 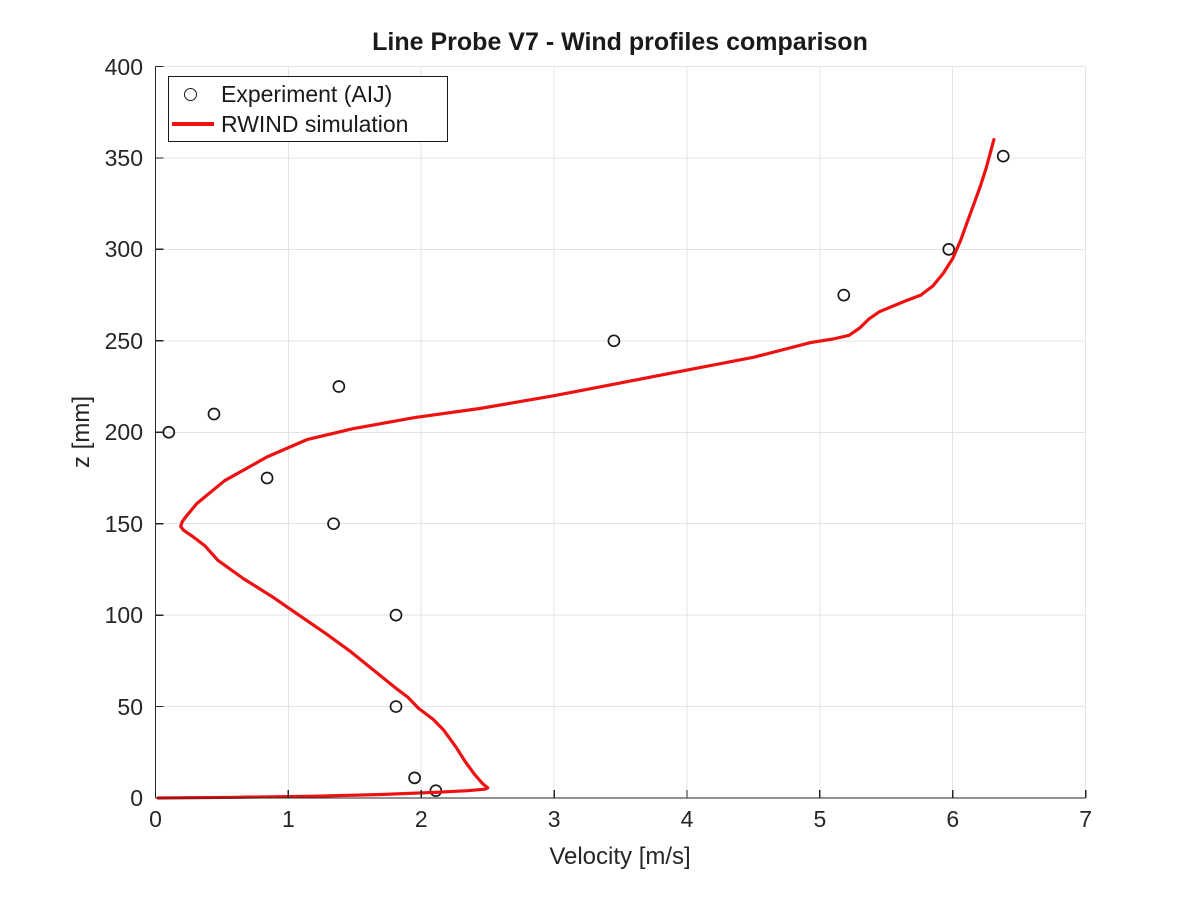 What do you see at coordinates (81, 432) in the screenshot?
I see `y-axis-label: z [mm]` at bounding box center [81, 432].